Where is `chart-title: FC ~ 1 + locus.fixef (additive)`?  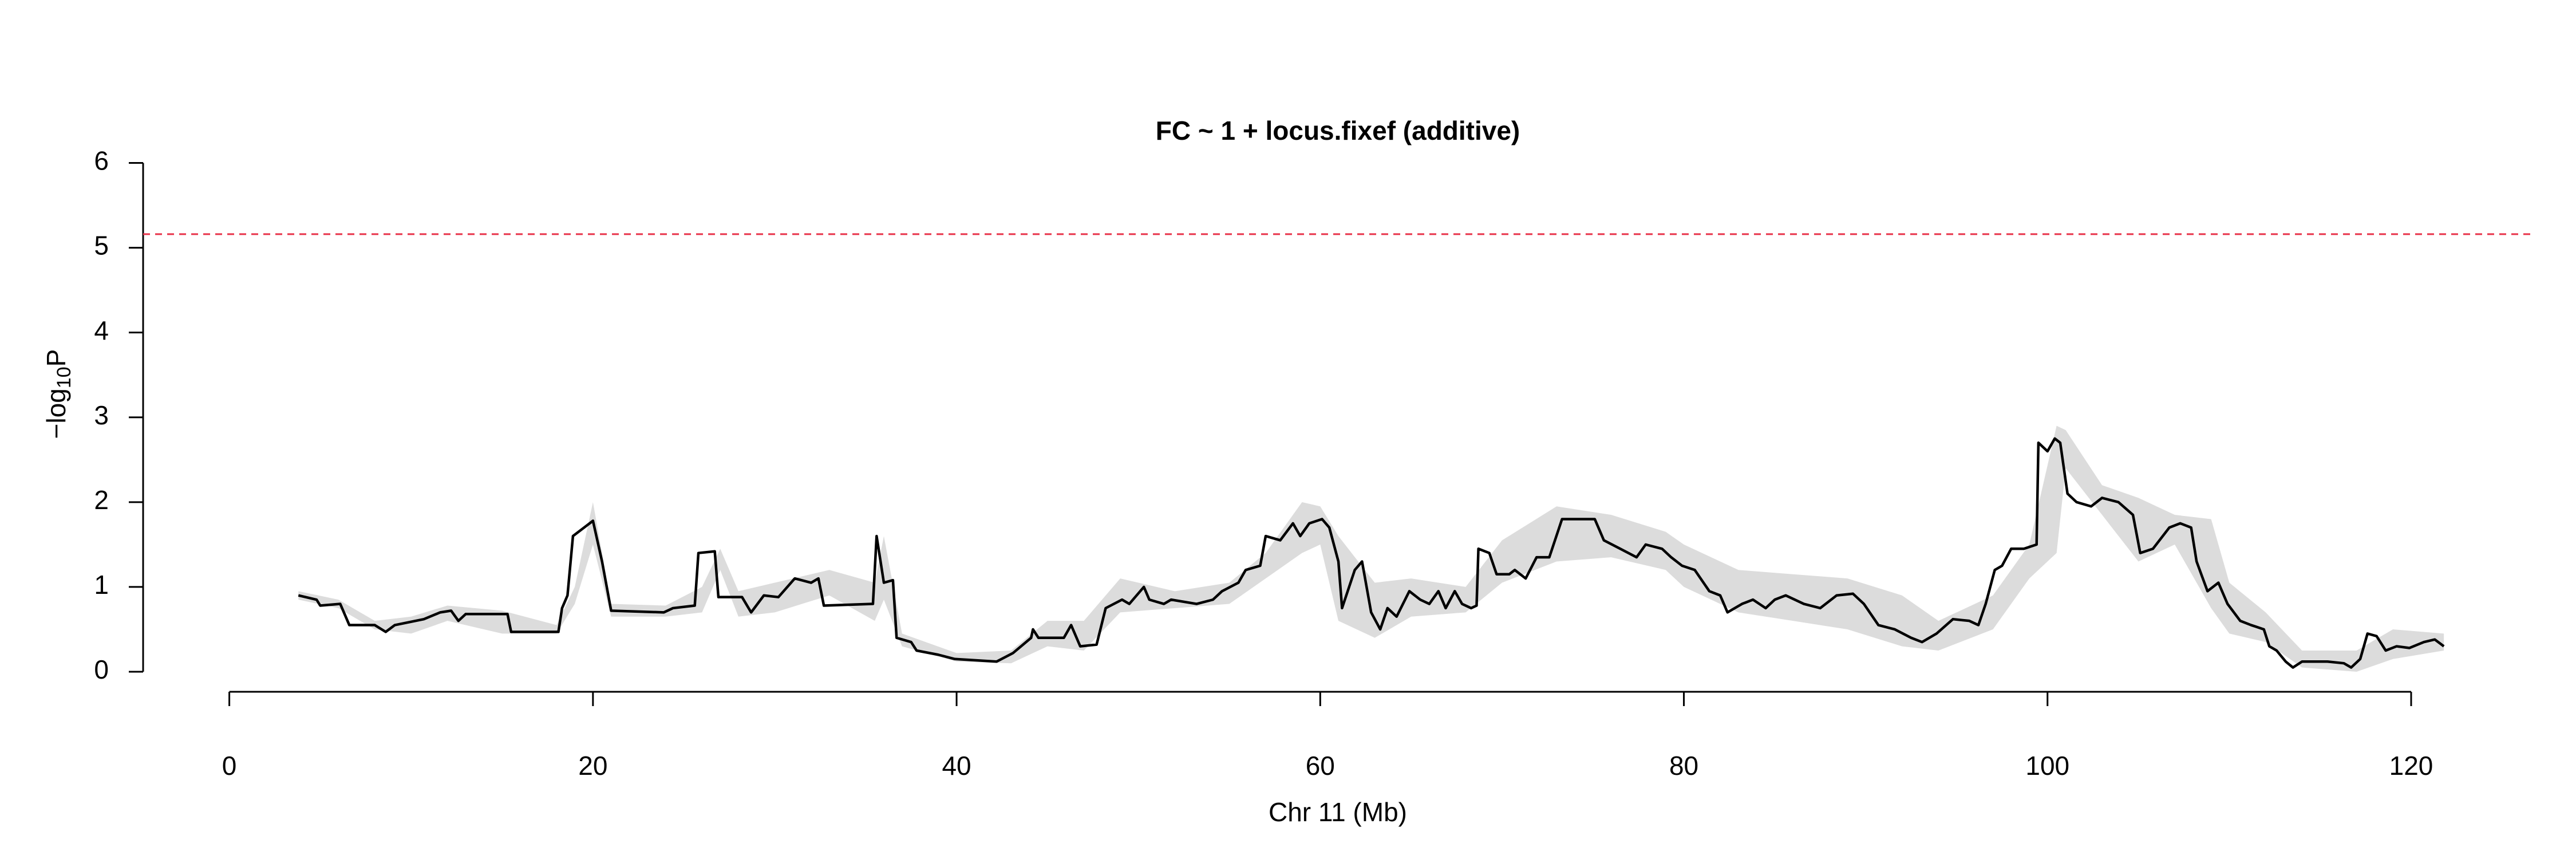 chart-title: FC ~ 1 + locus.fixef (additive) is located at coordinates (1338, 130).